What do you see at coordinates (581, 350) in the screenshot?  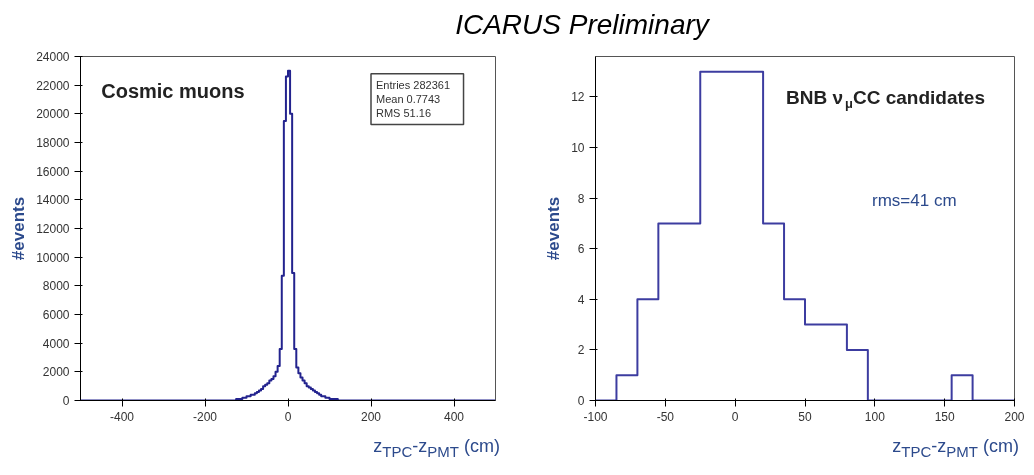 I see `y-tick-label: 2` at bounding box center [581, 350].